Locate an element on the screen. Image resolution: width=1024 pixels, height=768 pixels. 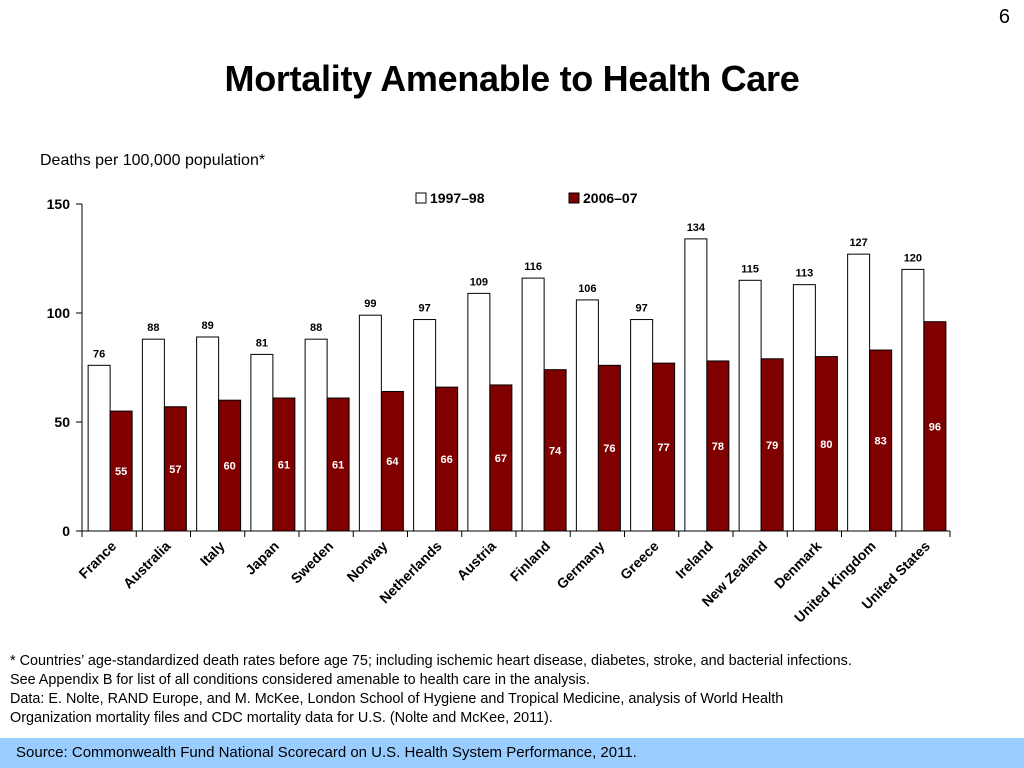
data-label-2006-07: 66 is located at coordinates (447, 460).